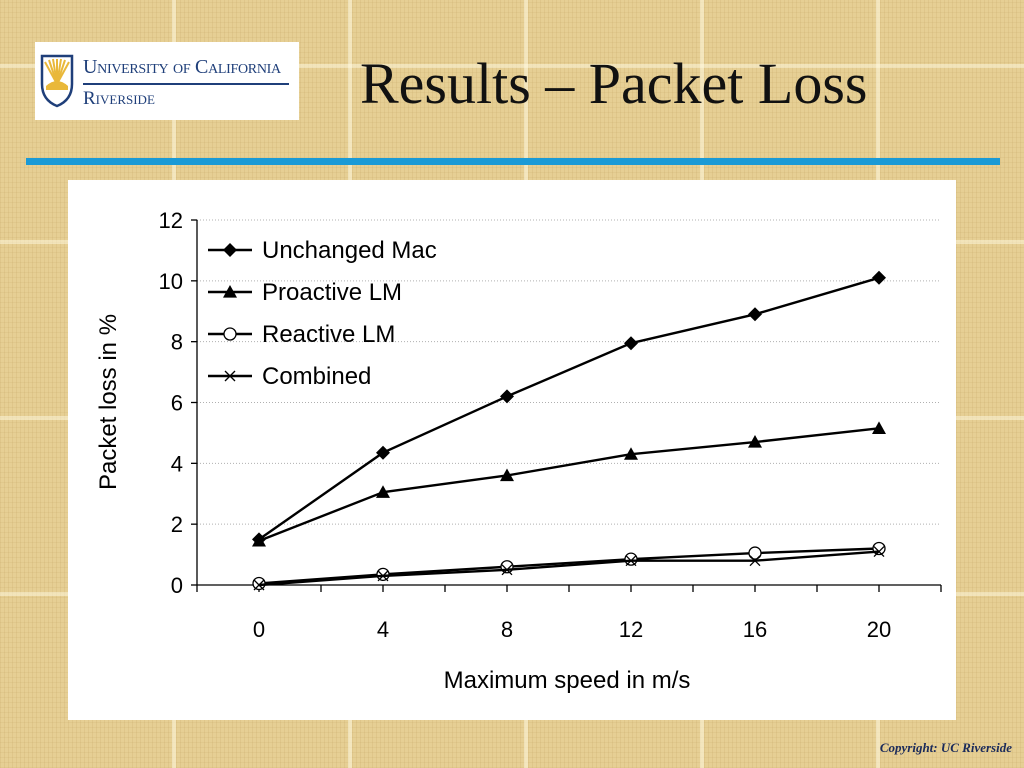 The width and height of the screenshot is (1024, 768). Describe the element at coordinates (177, 403) in the screenshot. I see `y-tick-label: 6` at that location.